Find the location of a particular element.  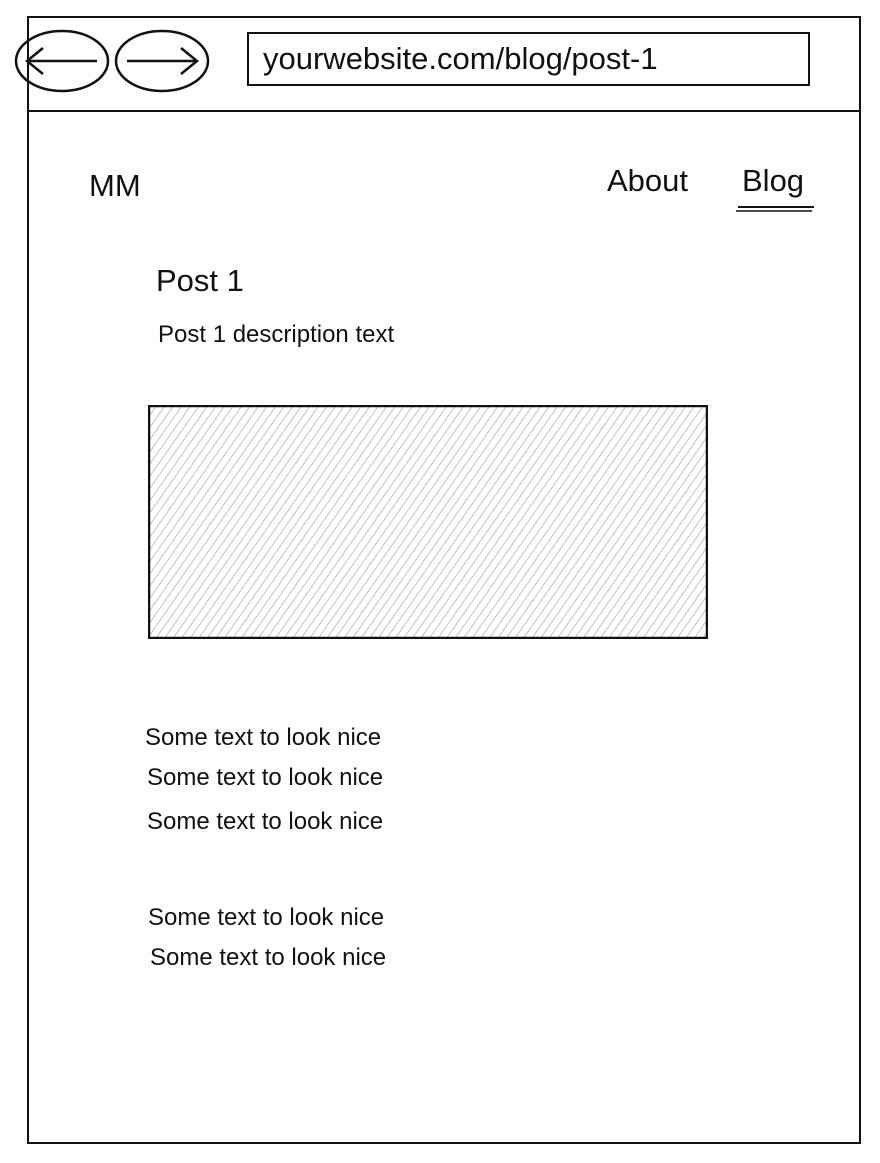

back-button is located at coordinates (62, 61).